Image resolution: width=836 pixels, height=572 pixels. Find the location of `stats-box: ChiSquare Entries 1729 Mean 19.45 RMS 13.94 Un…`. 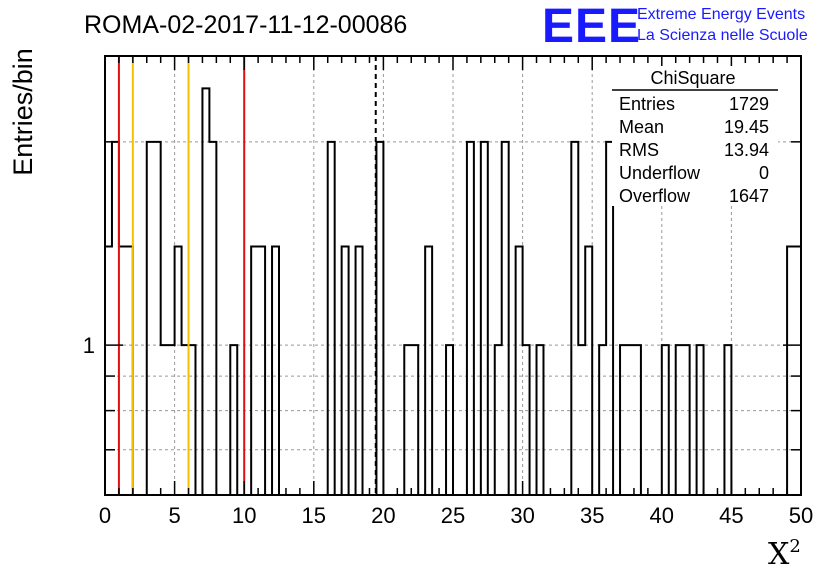

stats-box: ChiSquare Entries 1729 Mean 19.45 RMS 13.94 Un… is located at coordinates (695, 136).